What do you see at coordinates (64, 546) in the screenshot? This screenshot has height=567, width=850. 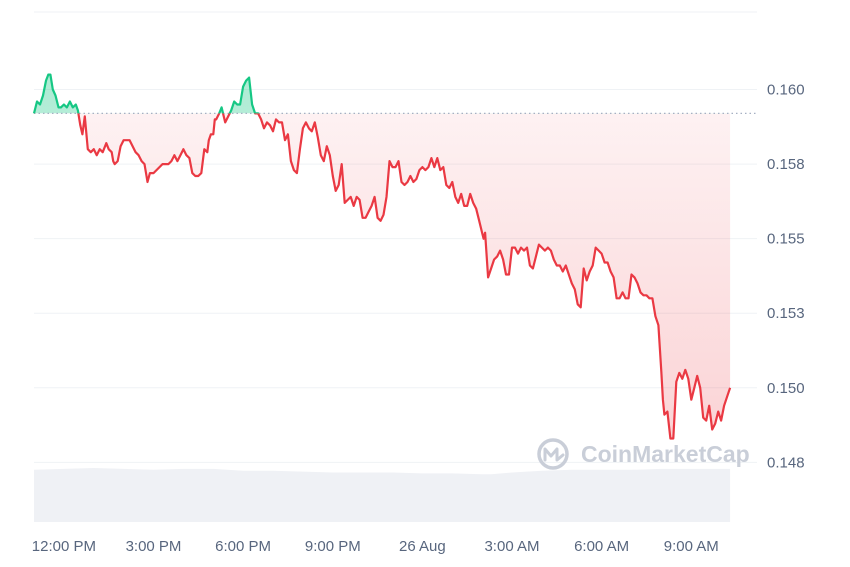 I see `x-tick-label: 12:00 PM` at bounding box center [64, 546].